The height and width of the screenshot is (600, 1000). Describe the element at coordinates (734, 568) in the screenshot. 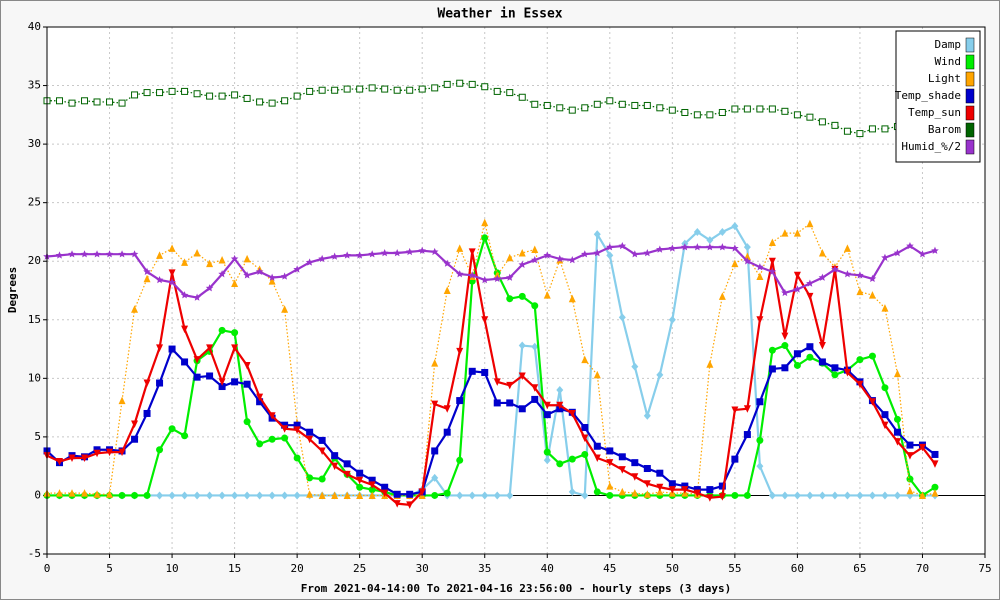

I see `x-tick-label: 55` at that location.